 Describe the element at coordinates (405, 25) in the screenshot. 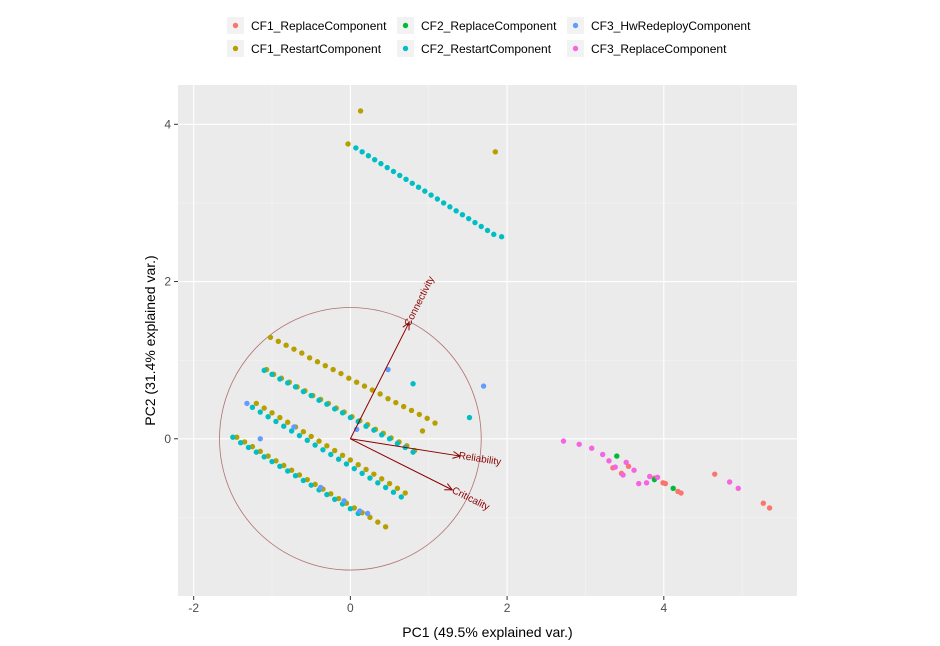

I see `legend-key-CF2_ReplaceComponent` at that location.